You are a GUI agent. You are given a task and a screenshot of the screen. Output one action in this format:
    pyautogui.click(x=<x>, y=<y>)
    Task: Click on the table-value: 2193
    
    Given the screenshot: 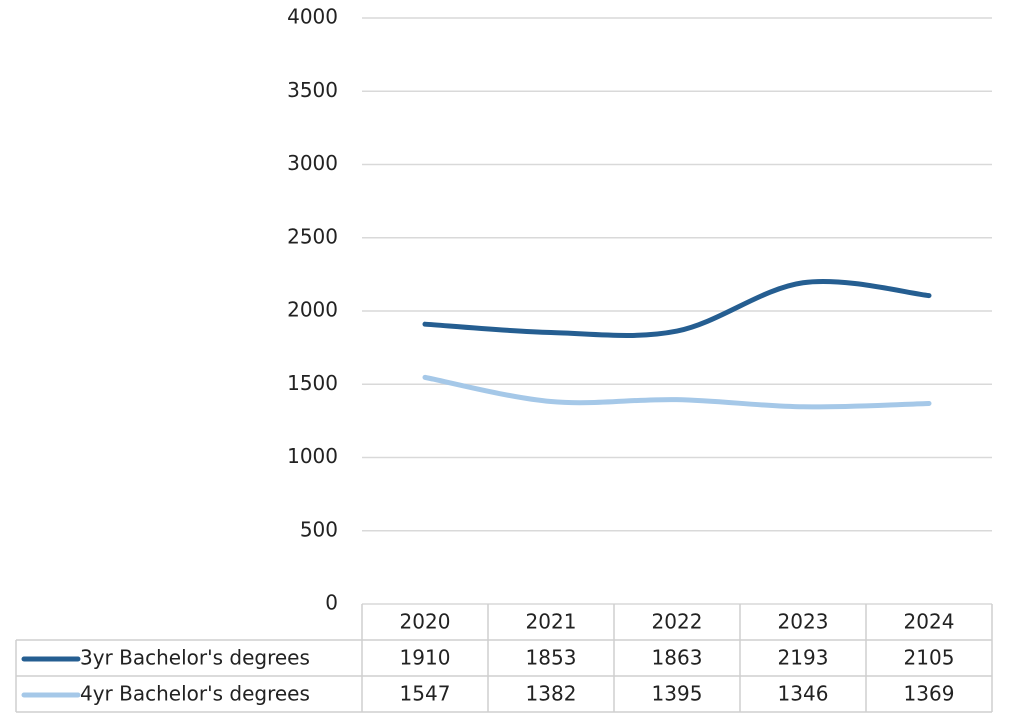 What is the action you would take?
    pyautogui.click(x=803, y=658)
    